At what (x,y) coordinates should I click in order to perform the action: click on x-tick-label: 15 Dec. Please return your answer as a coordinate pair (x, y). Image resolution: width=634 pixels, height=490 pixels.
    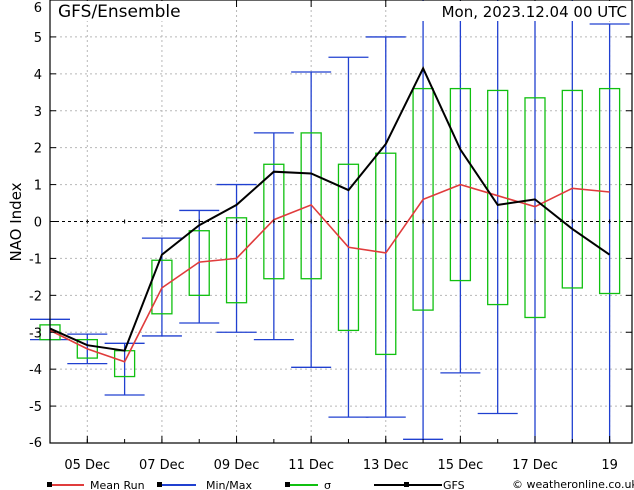
    Looking at the image, I should click on (460, 465).